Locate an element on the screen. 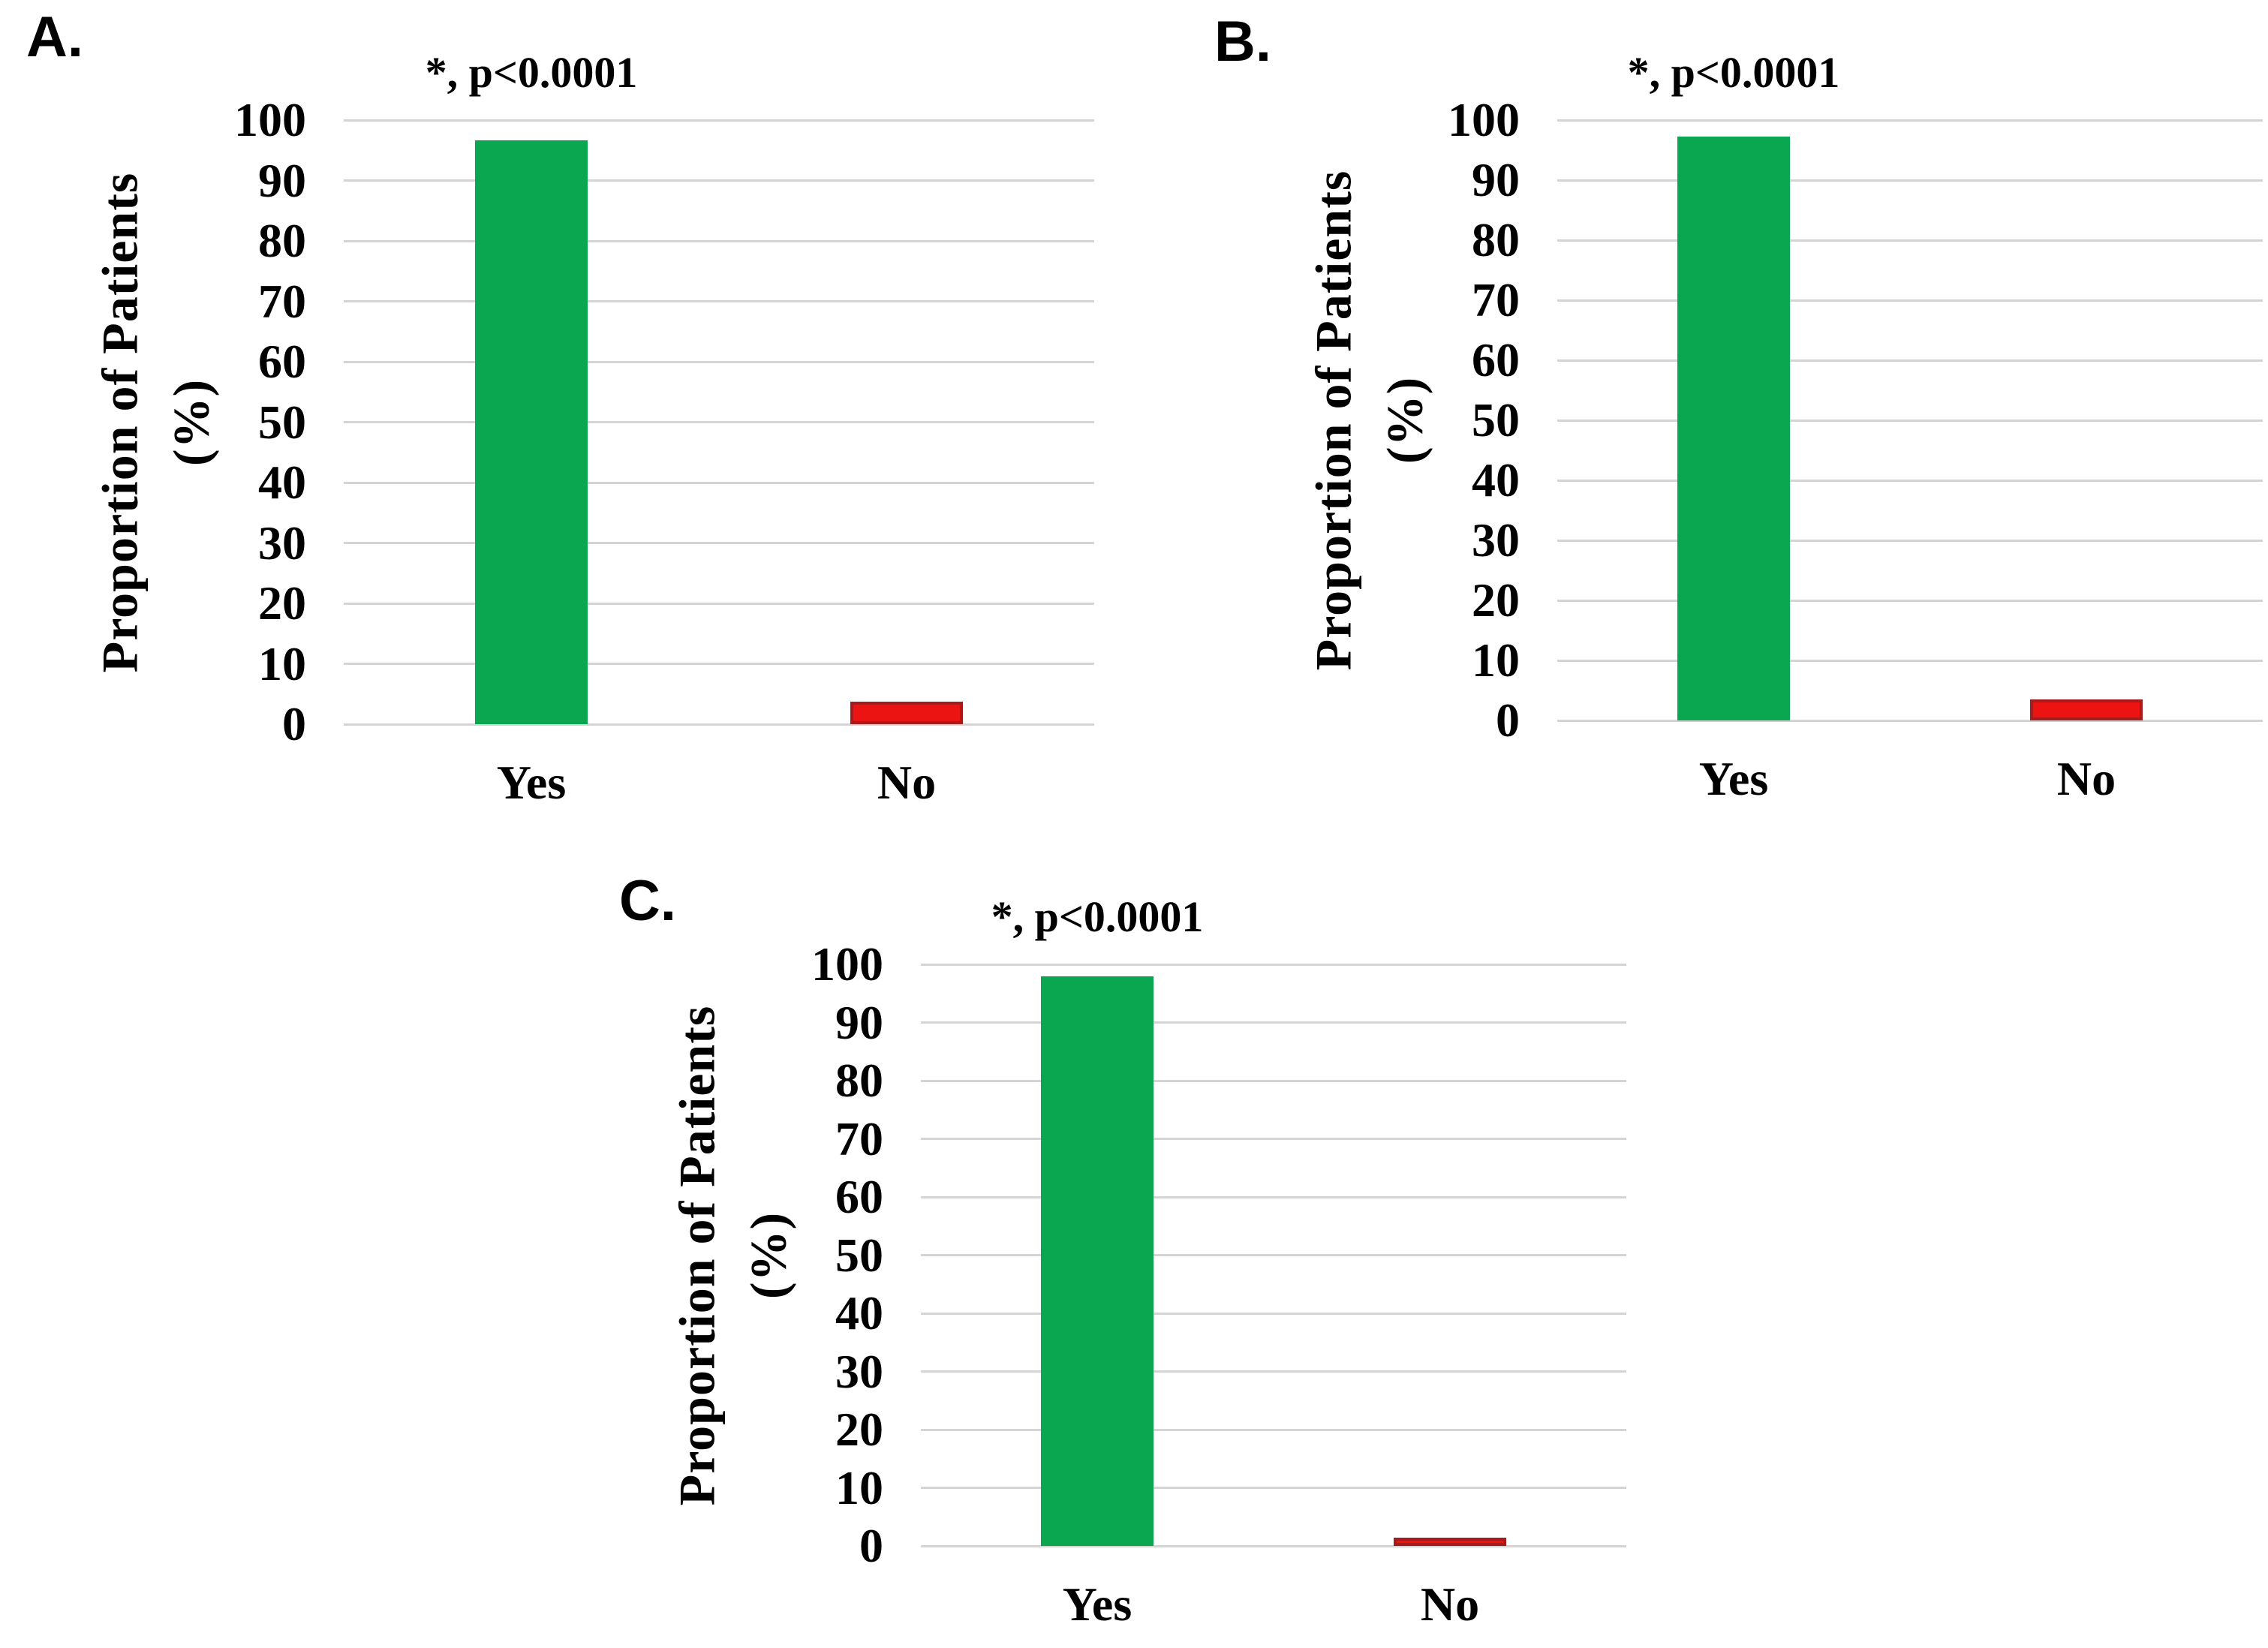 Image resolution: width=2268 pixels, height=1648 pixels. figure-panel-label: C. is located at coordinates (647, 901).